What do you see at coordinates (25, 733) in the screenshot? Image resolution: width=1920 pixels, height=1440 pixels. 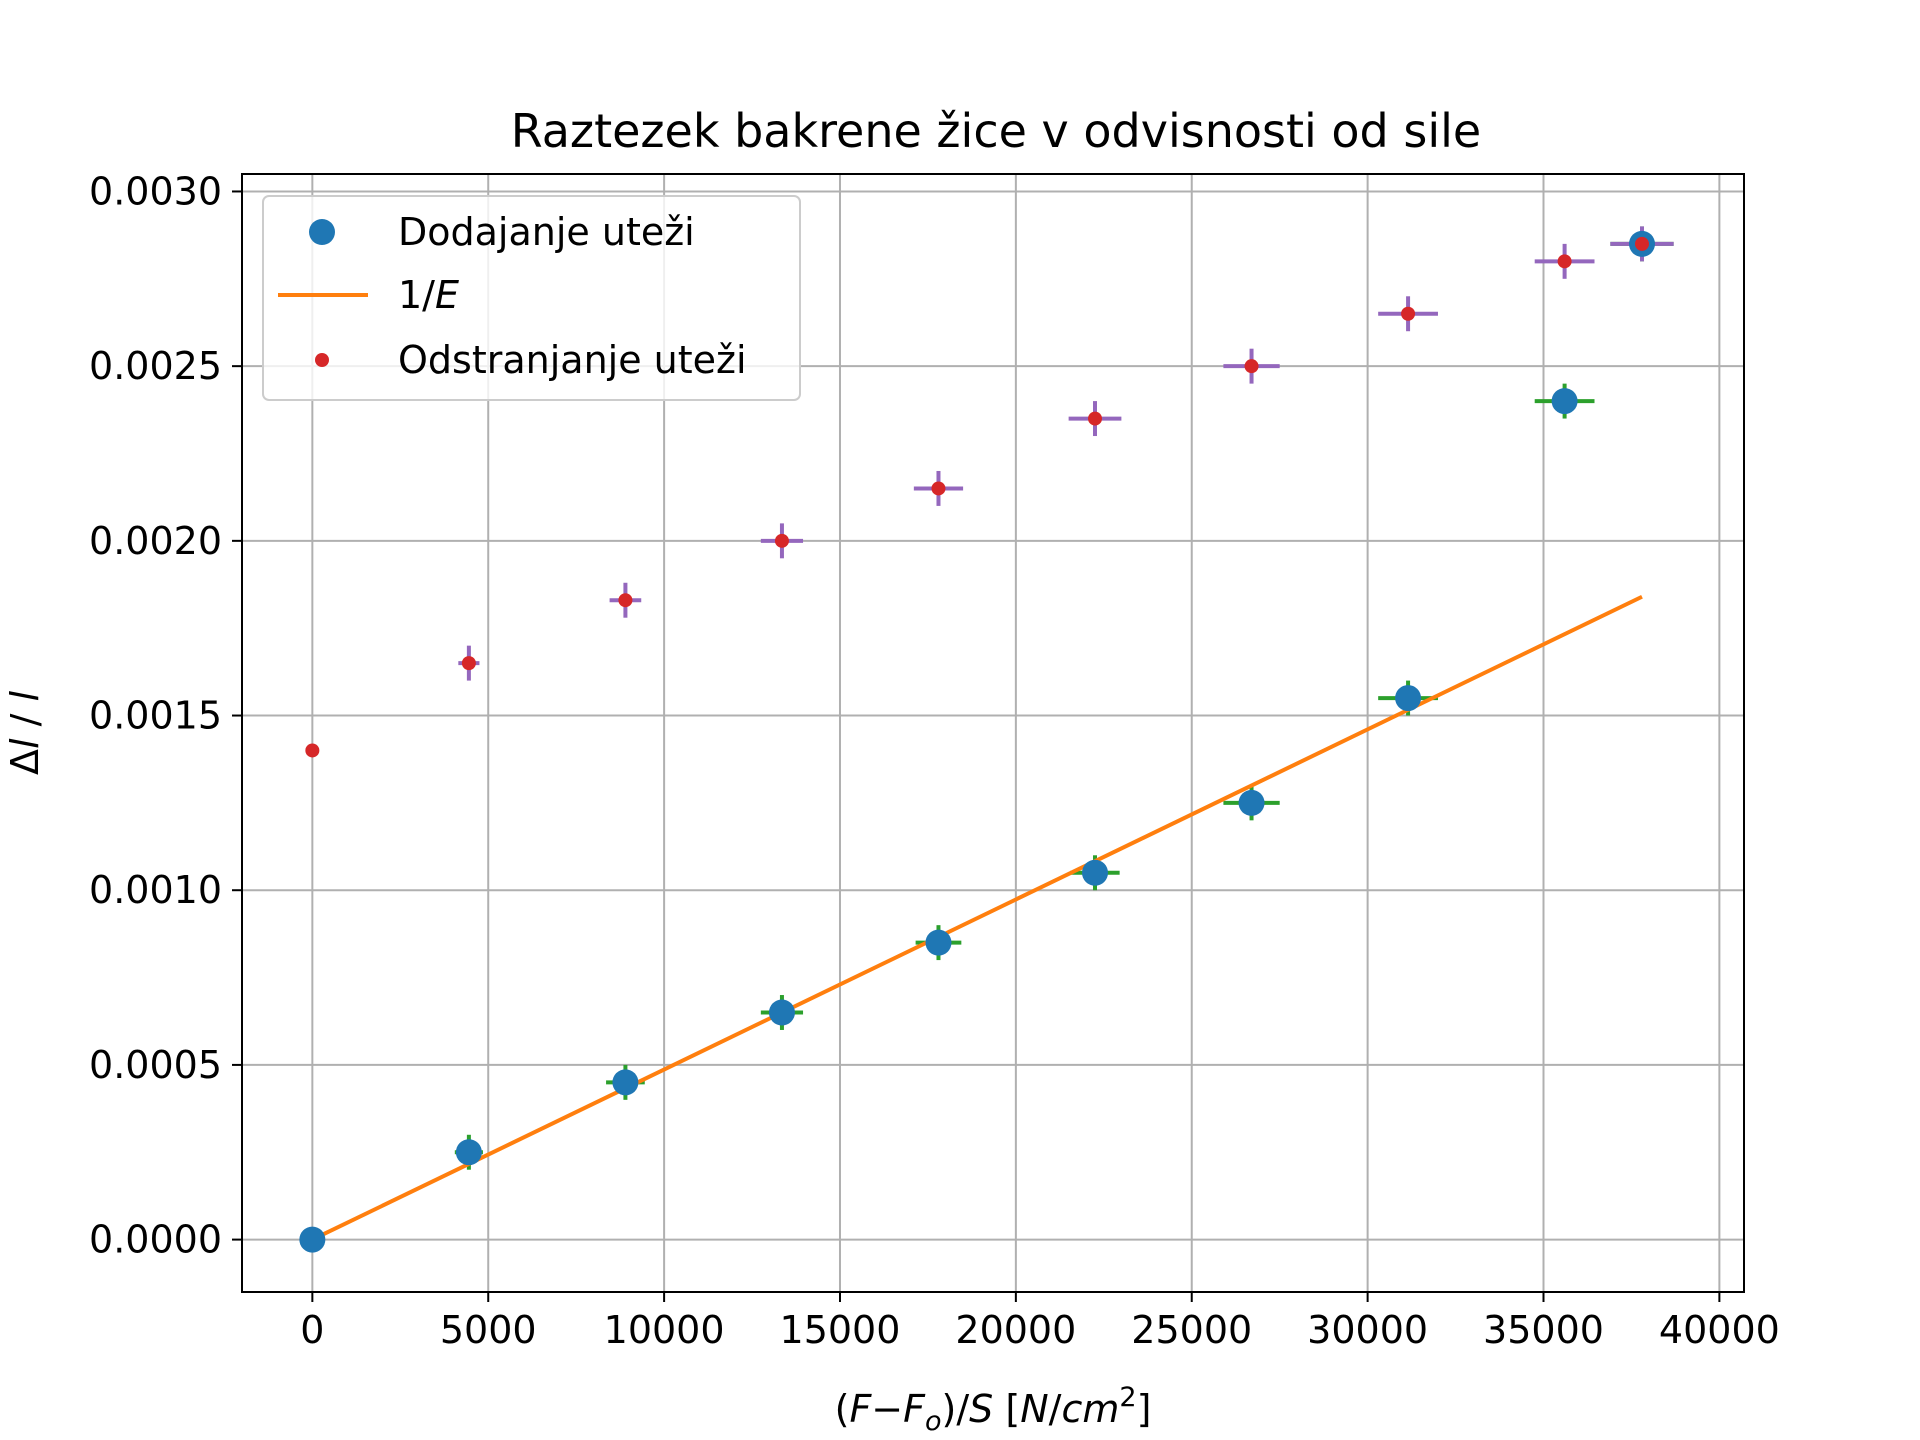 I see `y-axis-label: Δl / l` at bounding box center [25, 733].